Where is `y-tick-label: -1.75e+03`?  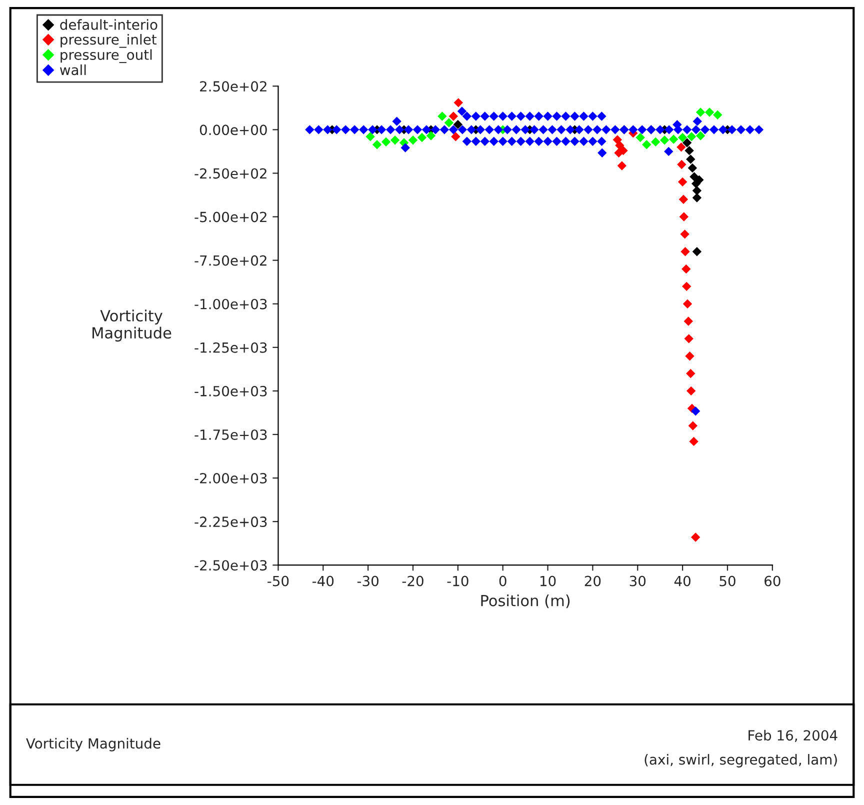
y-tick-label: -1.75e+03 is located at coordinates (230, 434).